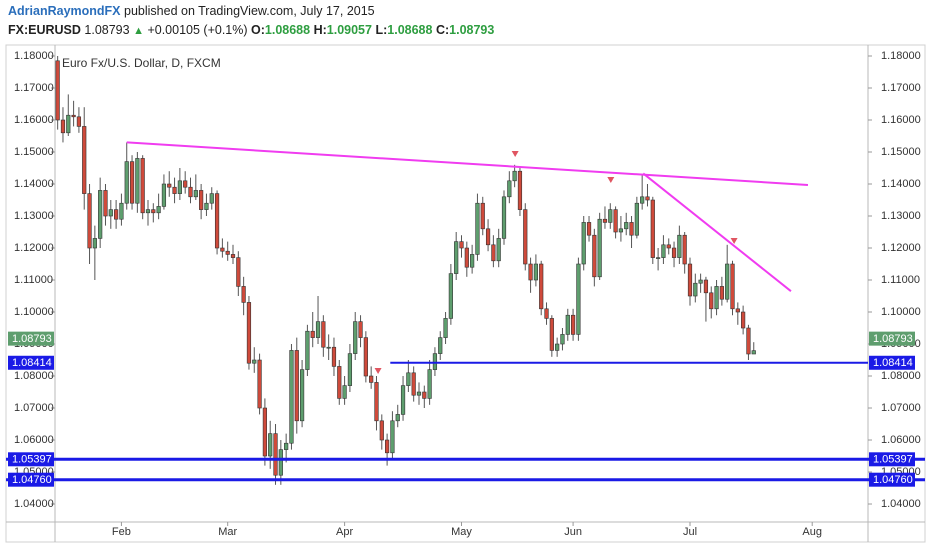 This screenshot has width=932, height=550. What do you see at coordinates (34, 312) in the screenshot?
I see `y-tick-label: 1.10000` at bounding box center [34, 312].